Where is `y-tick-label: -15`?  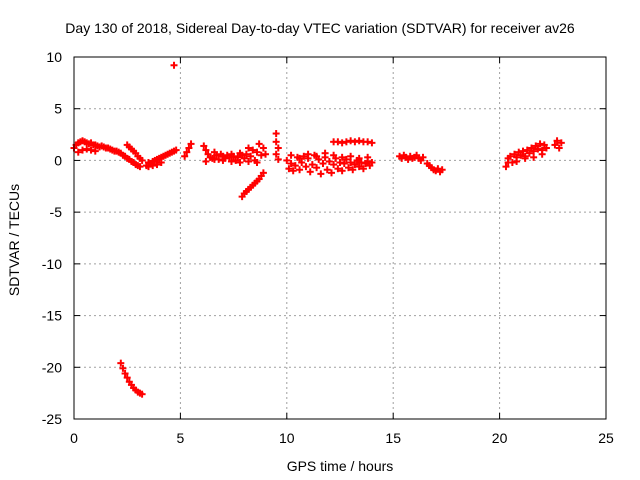 y-tick-label: -15 is located at coordinates (52, 316).